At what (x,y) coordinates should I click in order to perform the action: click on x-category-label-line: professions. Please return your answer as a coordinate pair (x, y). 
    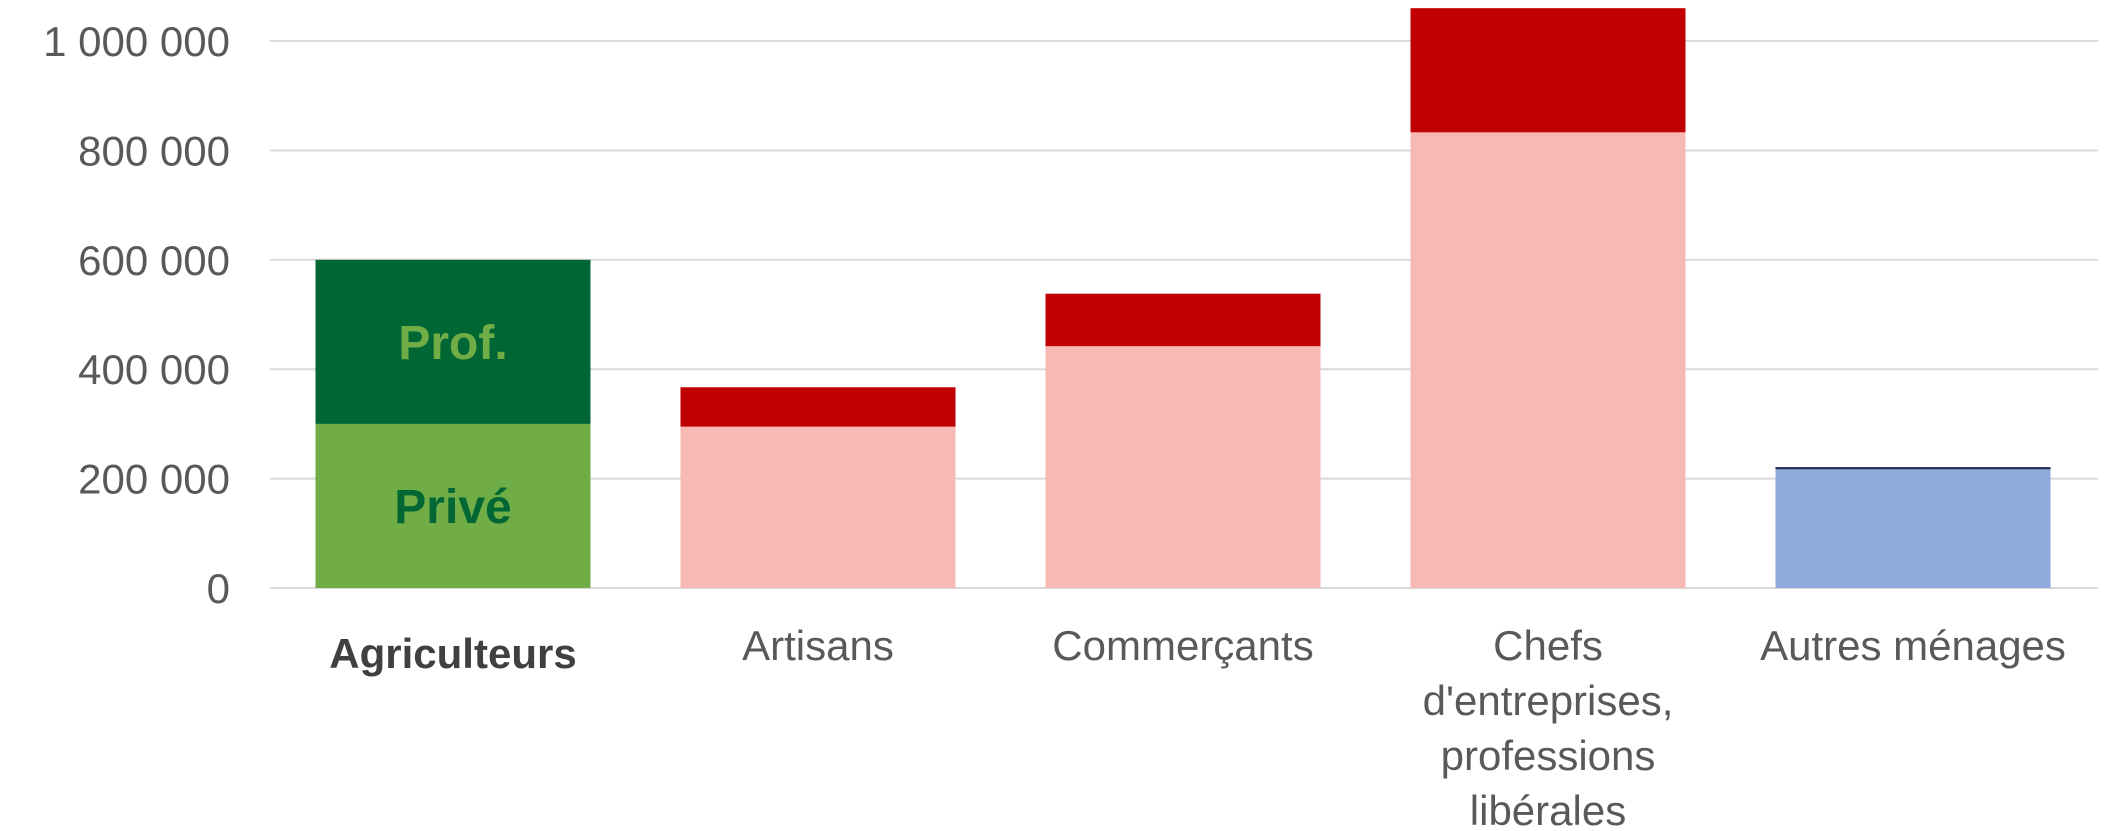
    Looking at the image, I should click on (1548, 755).